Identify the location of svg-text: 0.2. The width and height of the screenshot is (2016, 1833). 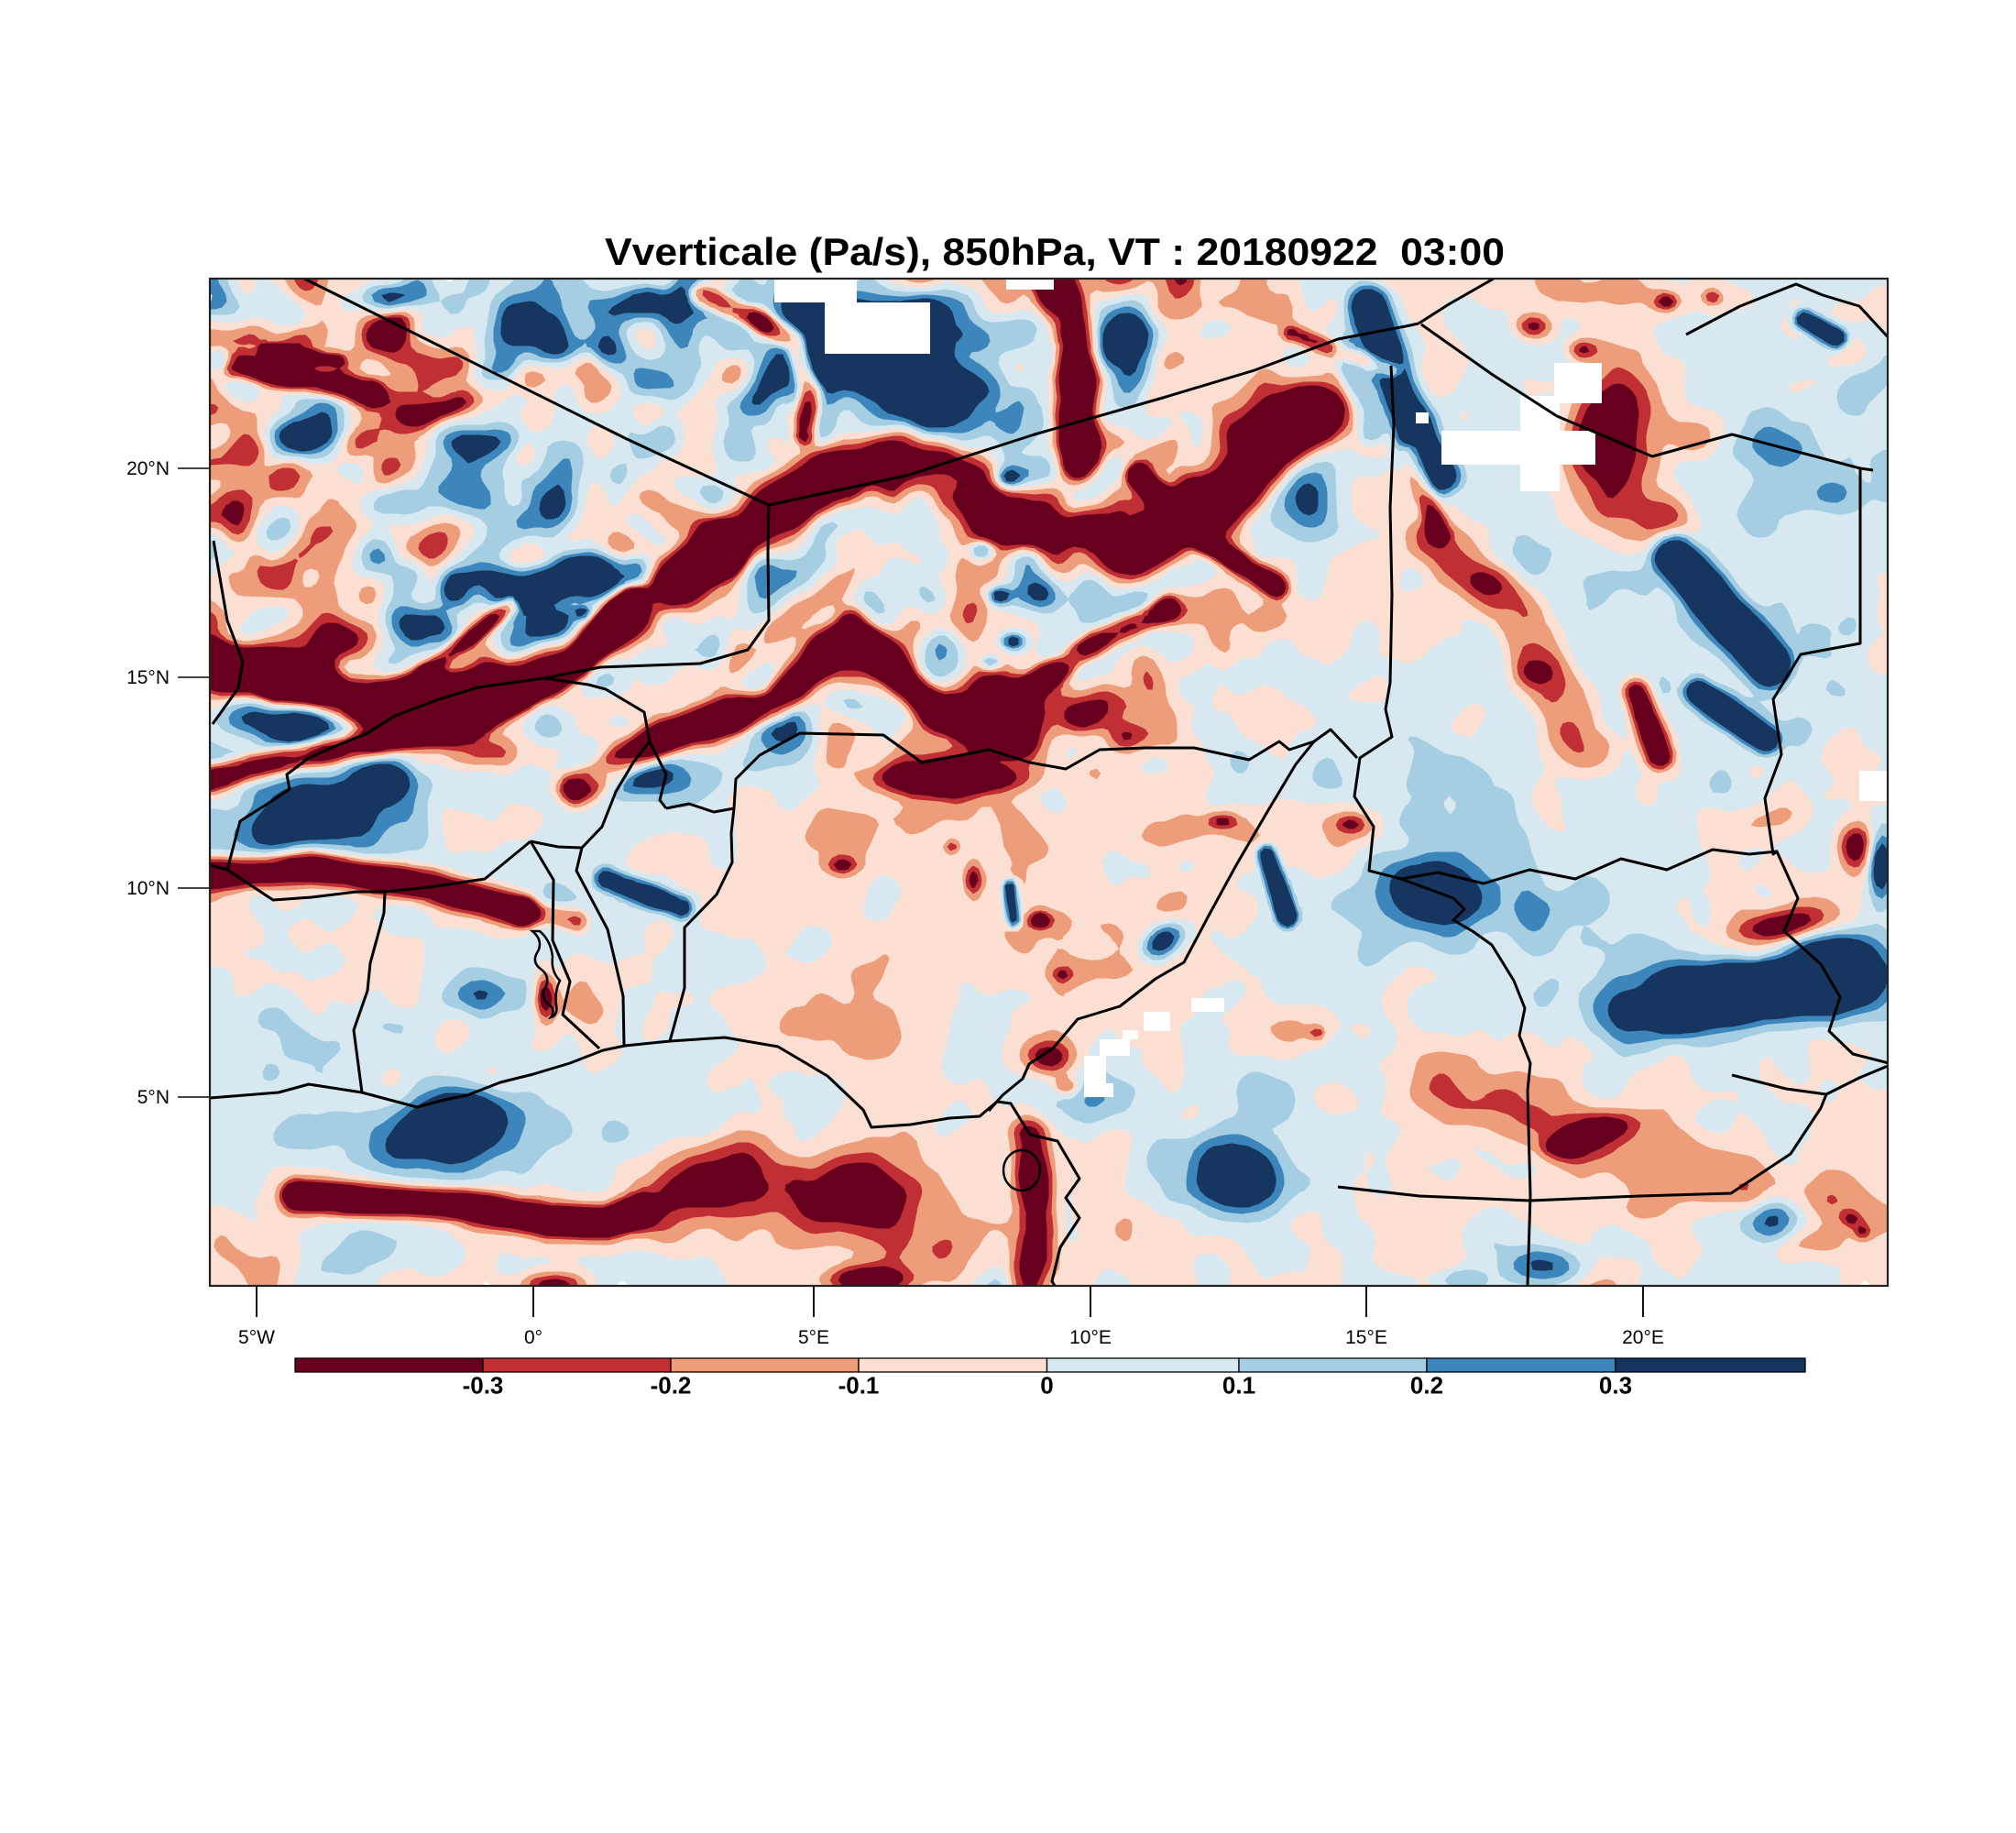
(1426, 1385).